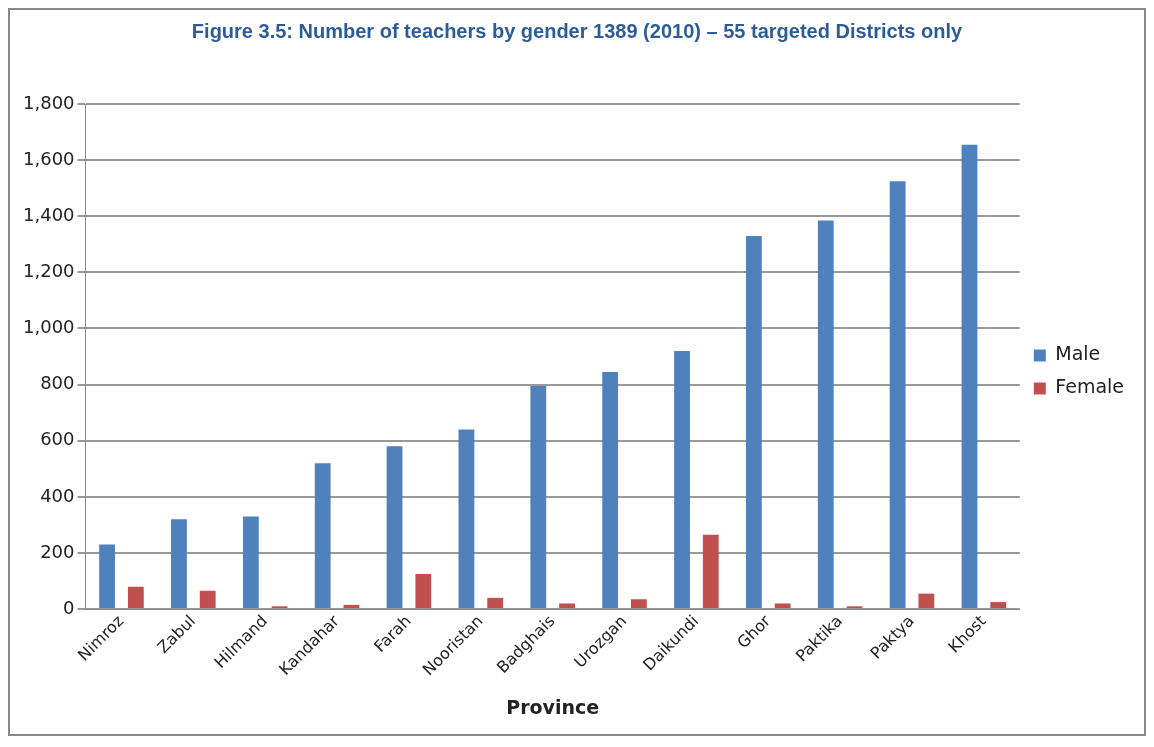 The image size is (1154, 747). I want to click on y-tick-label: 1,000, so click(49, 327).